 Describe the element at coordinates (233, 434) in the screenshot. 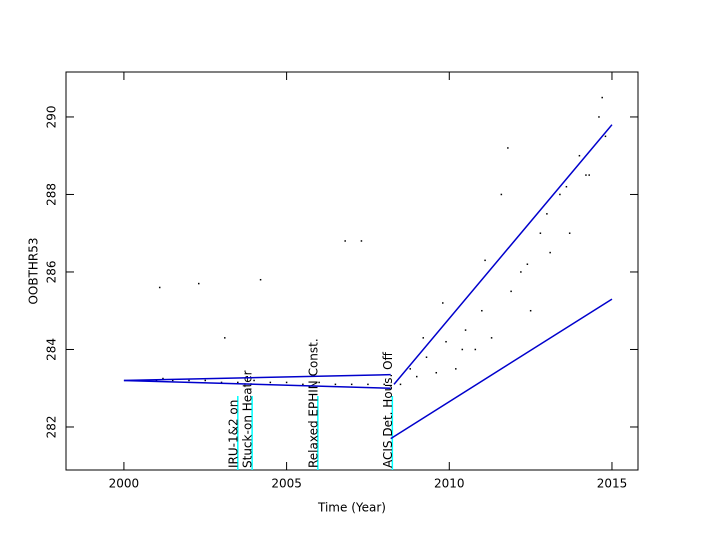

I see `event-label: IRU-1&2 on` at that location.